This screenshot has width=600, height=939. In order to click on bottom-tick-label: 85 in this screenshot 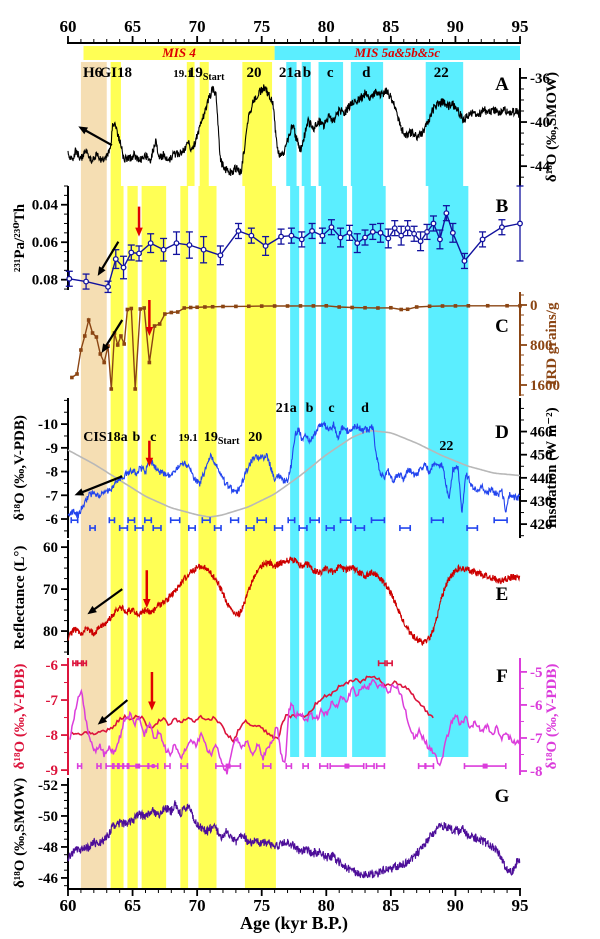, I will do `click(390, 905)`.